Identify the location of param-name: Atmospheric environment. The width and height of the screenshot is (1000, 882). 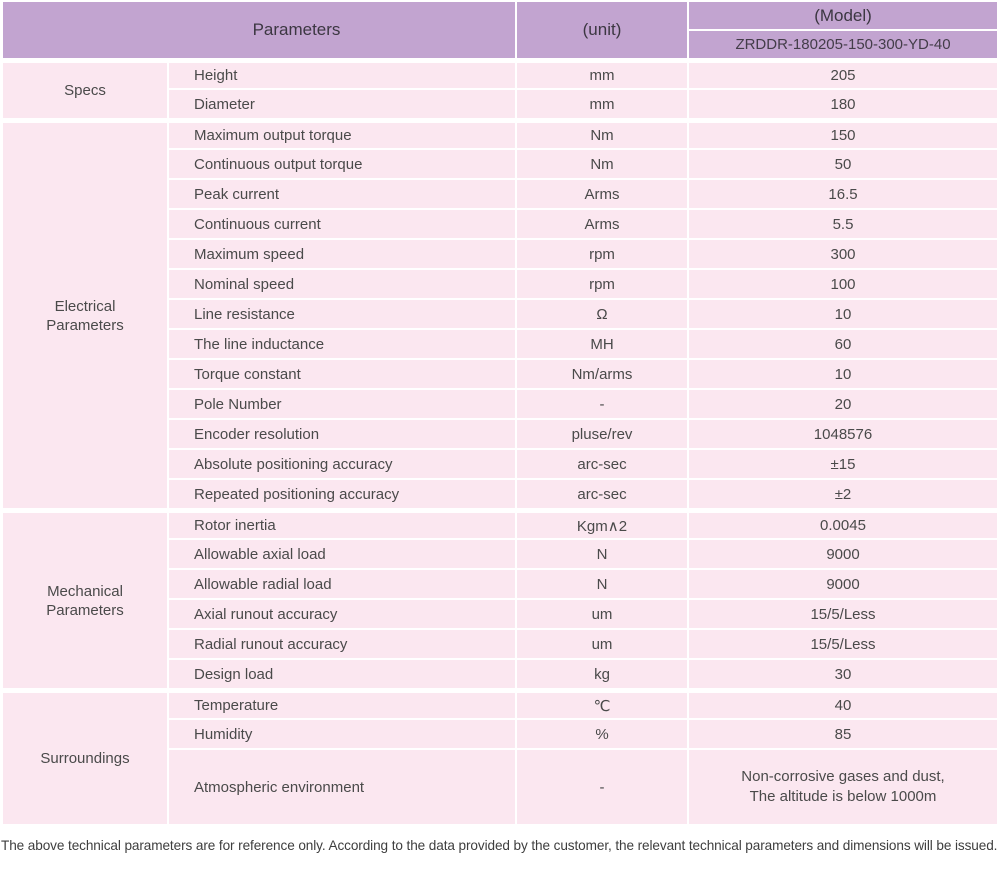
(342, 787).